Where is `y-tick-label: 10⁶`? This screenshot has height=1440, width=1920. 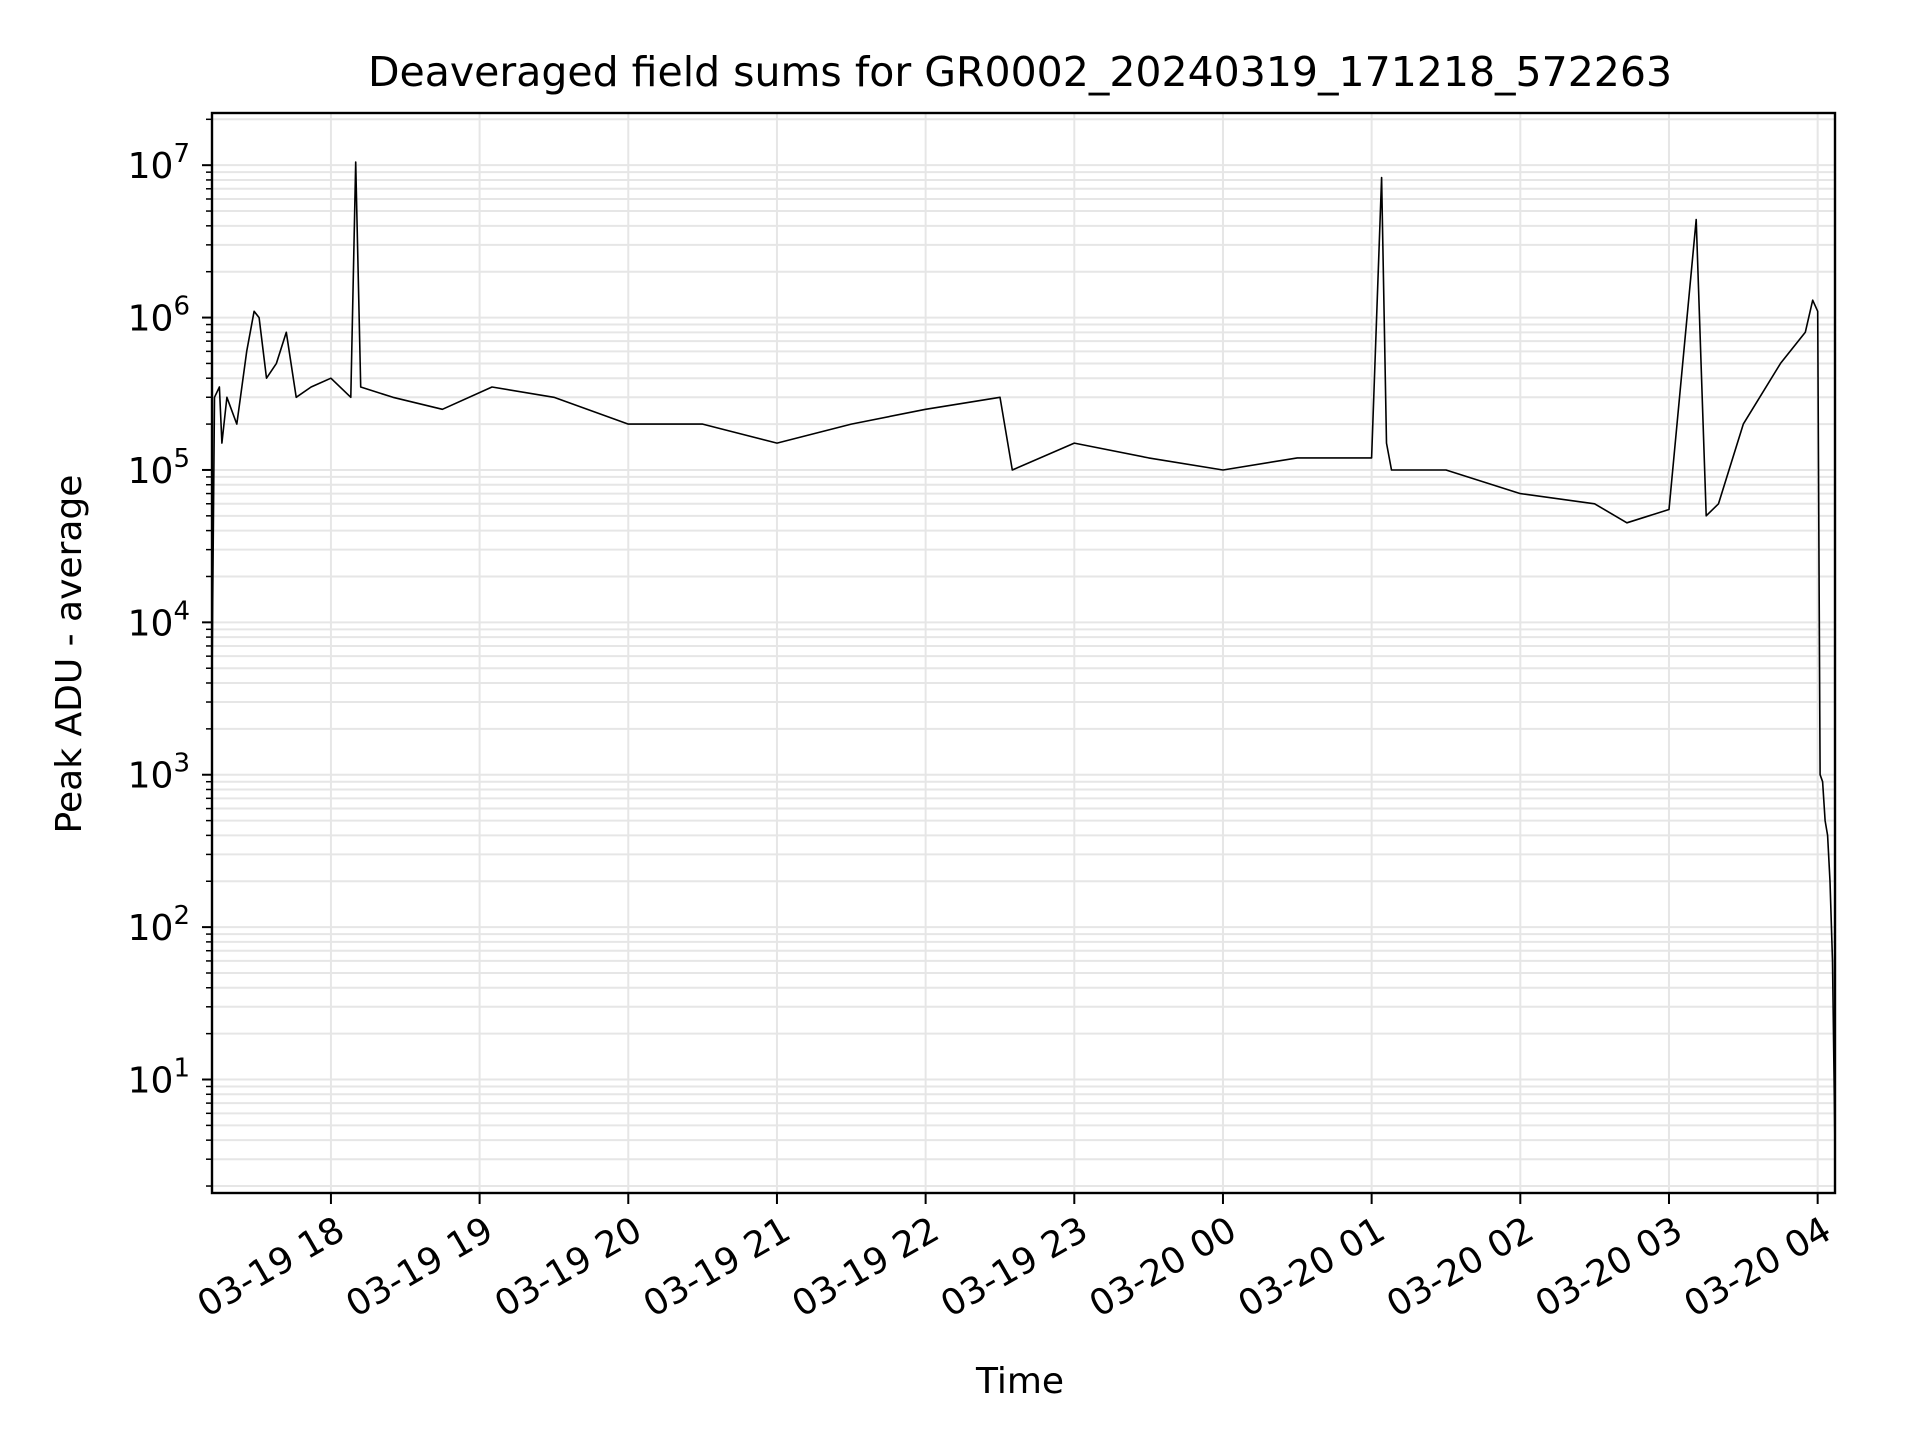
y-tick-label: 10⁶ is located at coordinates (159, 316).